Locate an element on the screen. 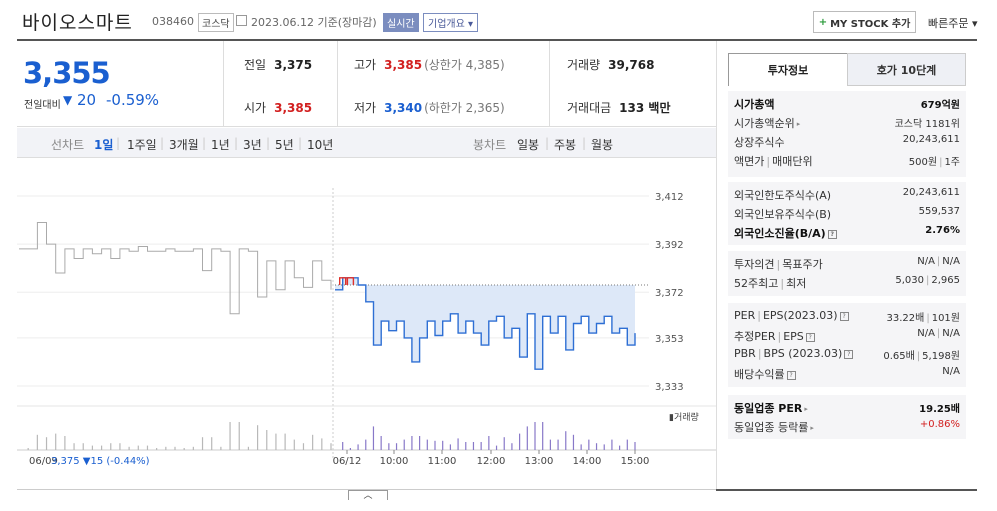 This screenshot has height=511, width=997. eps-value: 101원 is located at coordinates (945, 318).